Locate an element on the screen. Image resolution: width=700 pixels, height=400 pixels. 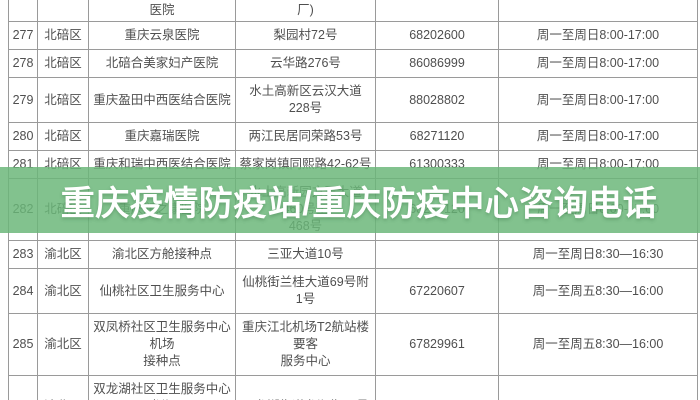
site-name-cell: 渝北区方舱接种点 is located at coordinates (162, 254).